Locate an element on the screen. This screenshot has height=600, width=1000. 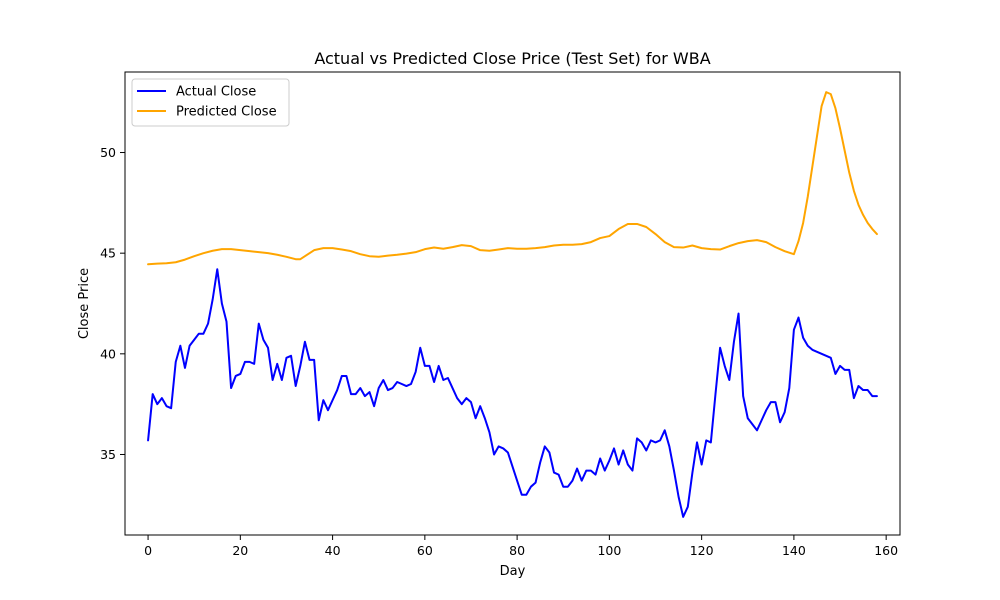
x-tick-label: 40 is located at coordinates (333, 550).